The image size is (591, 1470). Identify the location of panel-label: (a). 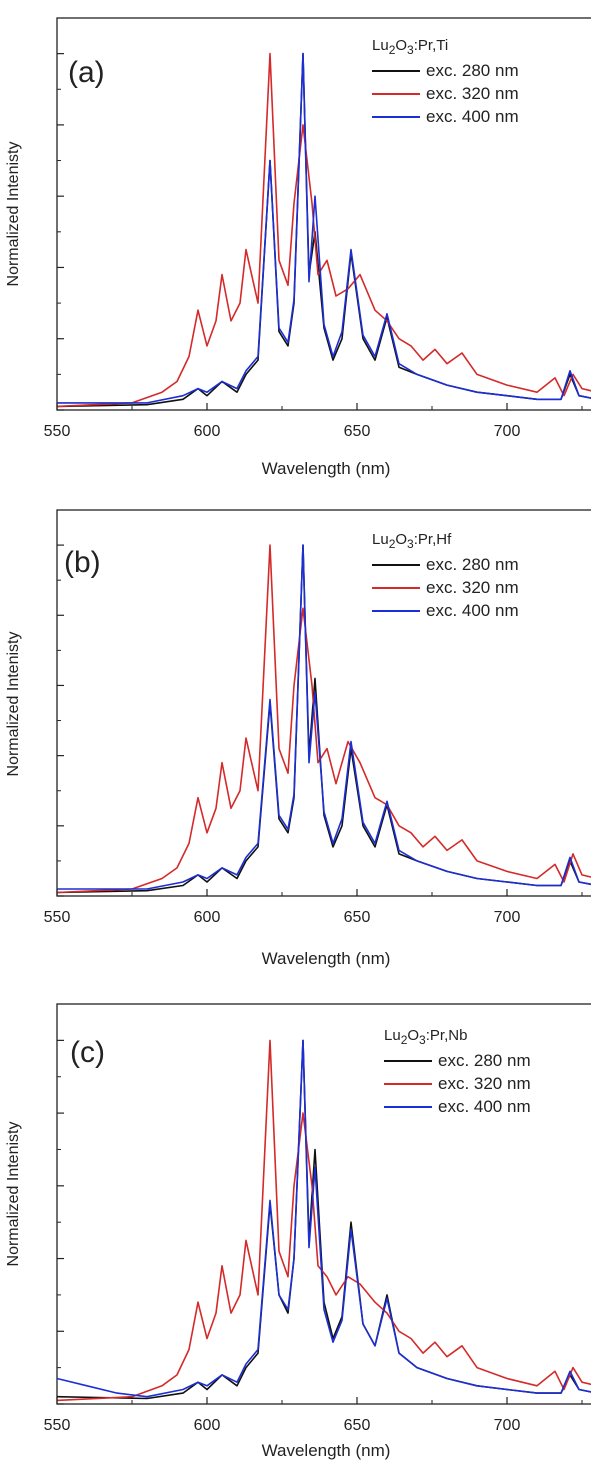
(86, 72).